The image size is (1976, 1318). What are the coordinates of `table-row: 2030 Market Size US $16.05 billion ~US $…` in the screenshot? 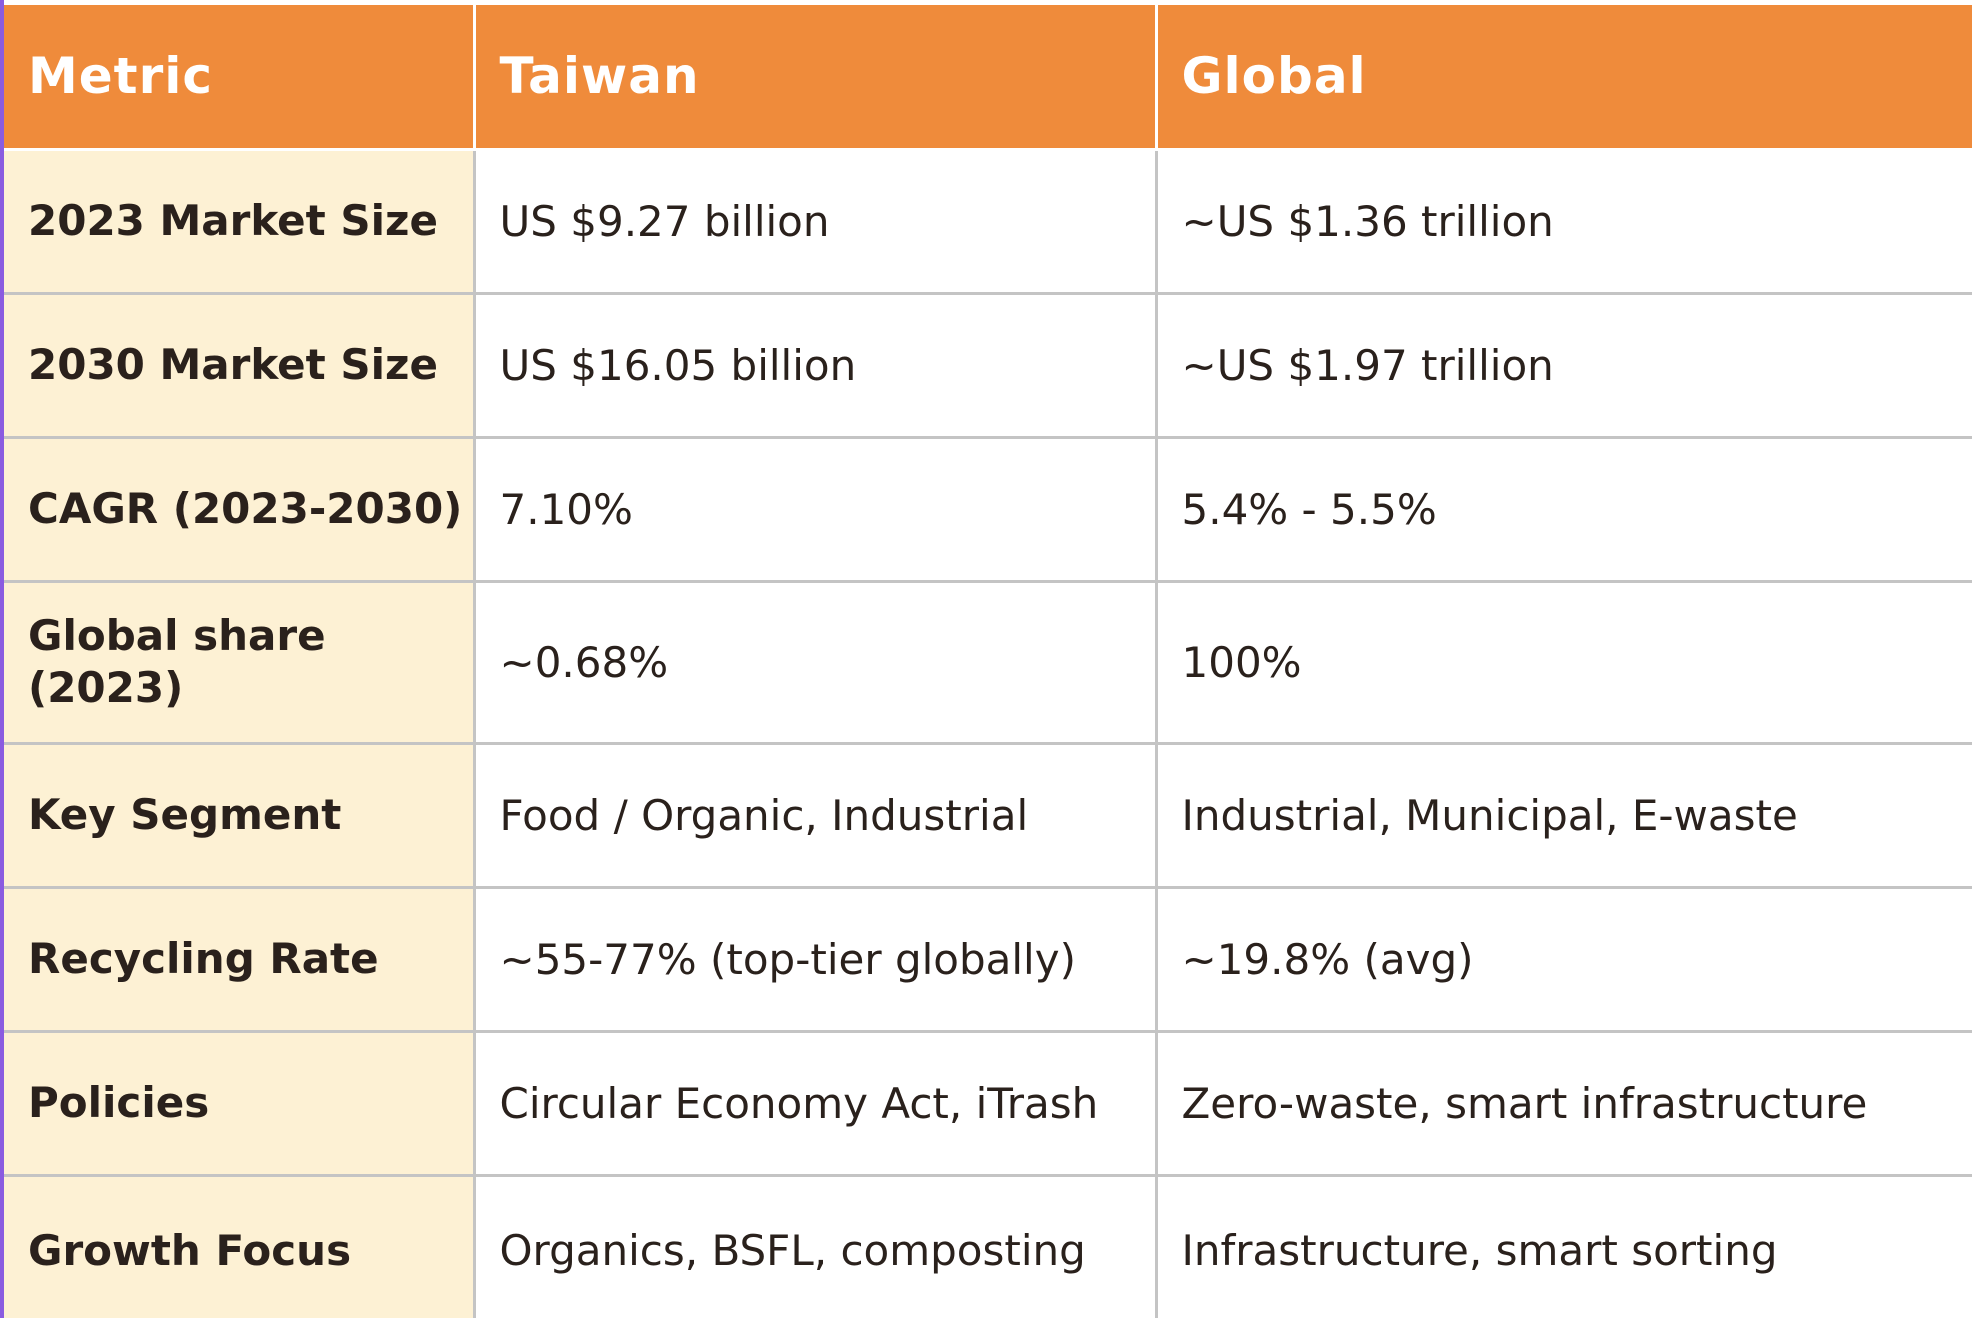 It's located at (988, 365).